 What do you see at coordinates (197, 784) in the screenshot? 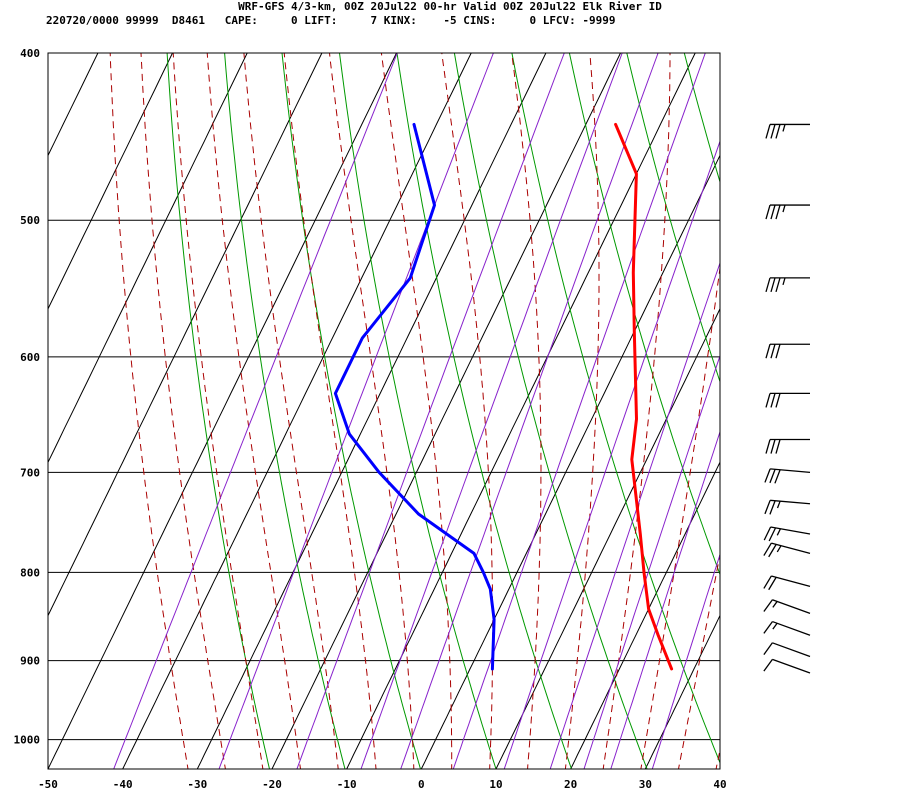
I see `x-tick-label: -30` at bounding box center [197, 784].